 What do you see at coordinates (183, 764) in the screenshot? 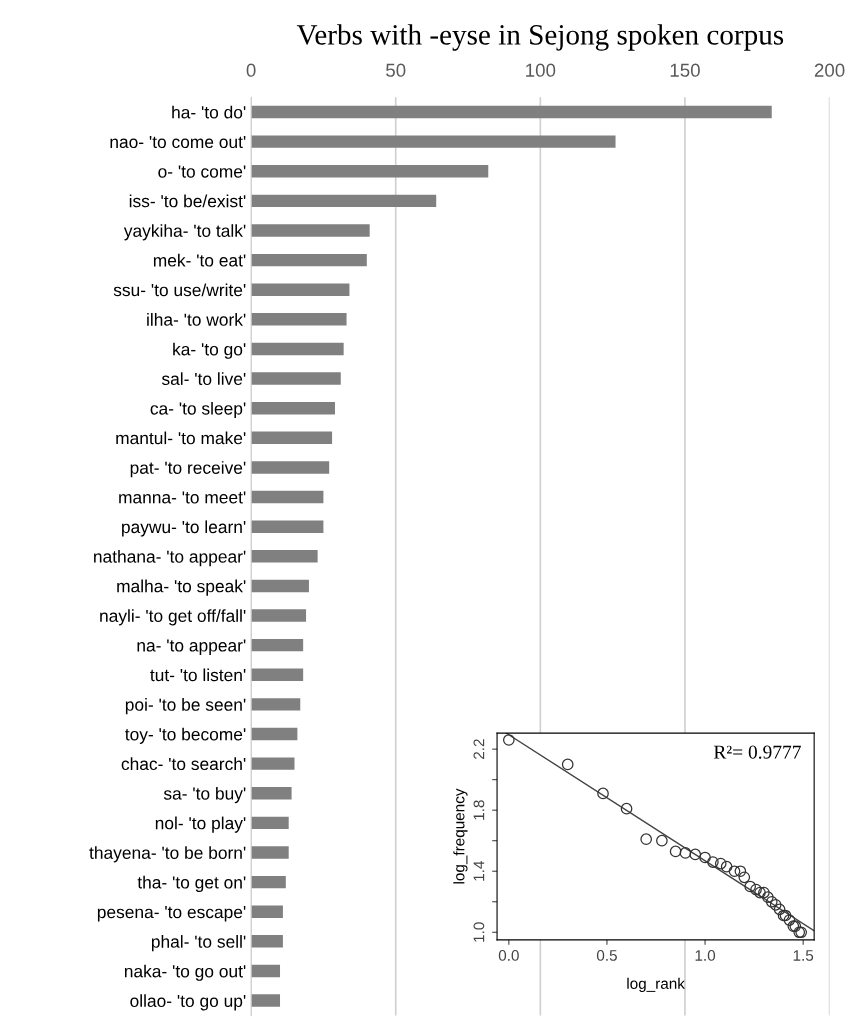
I see `y-tick-label: chac- 'to search'` at bounding box center [183, 764].